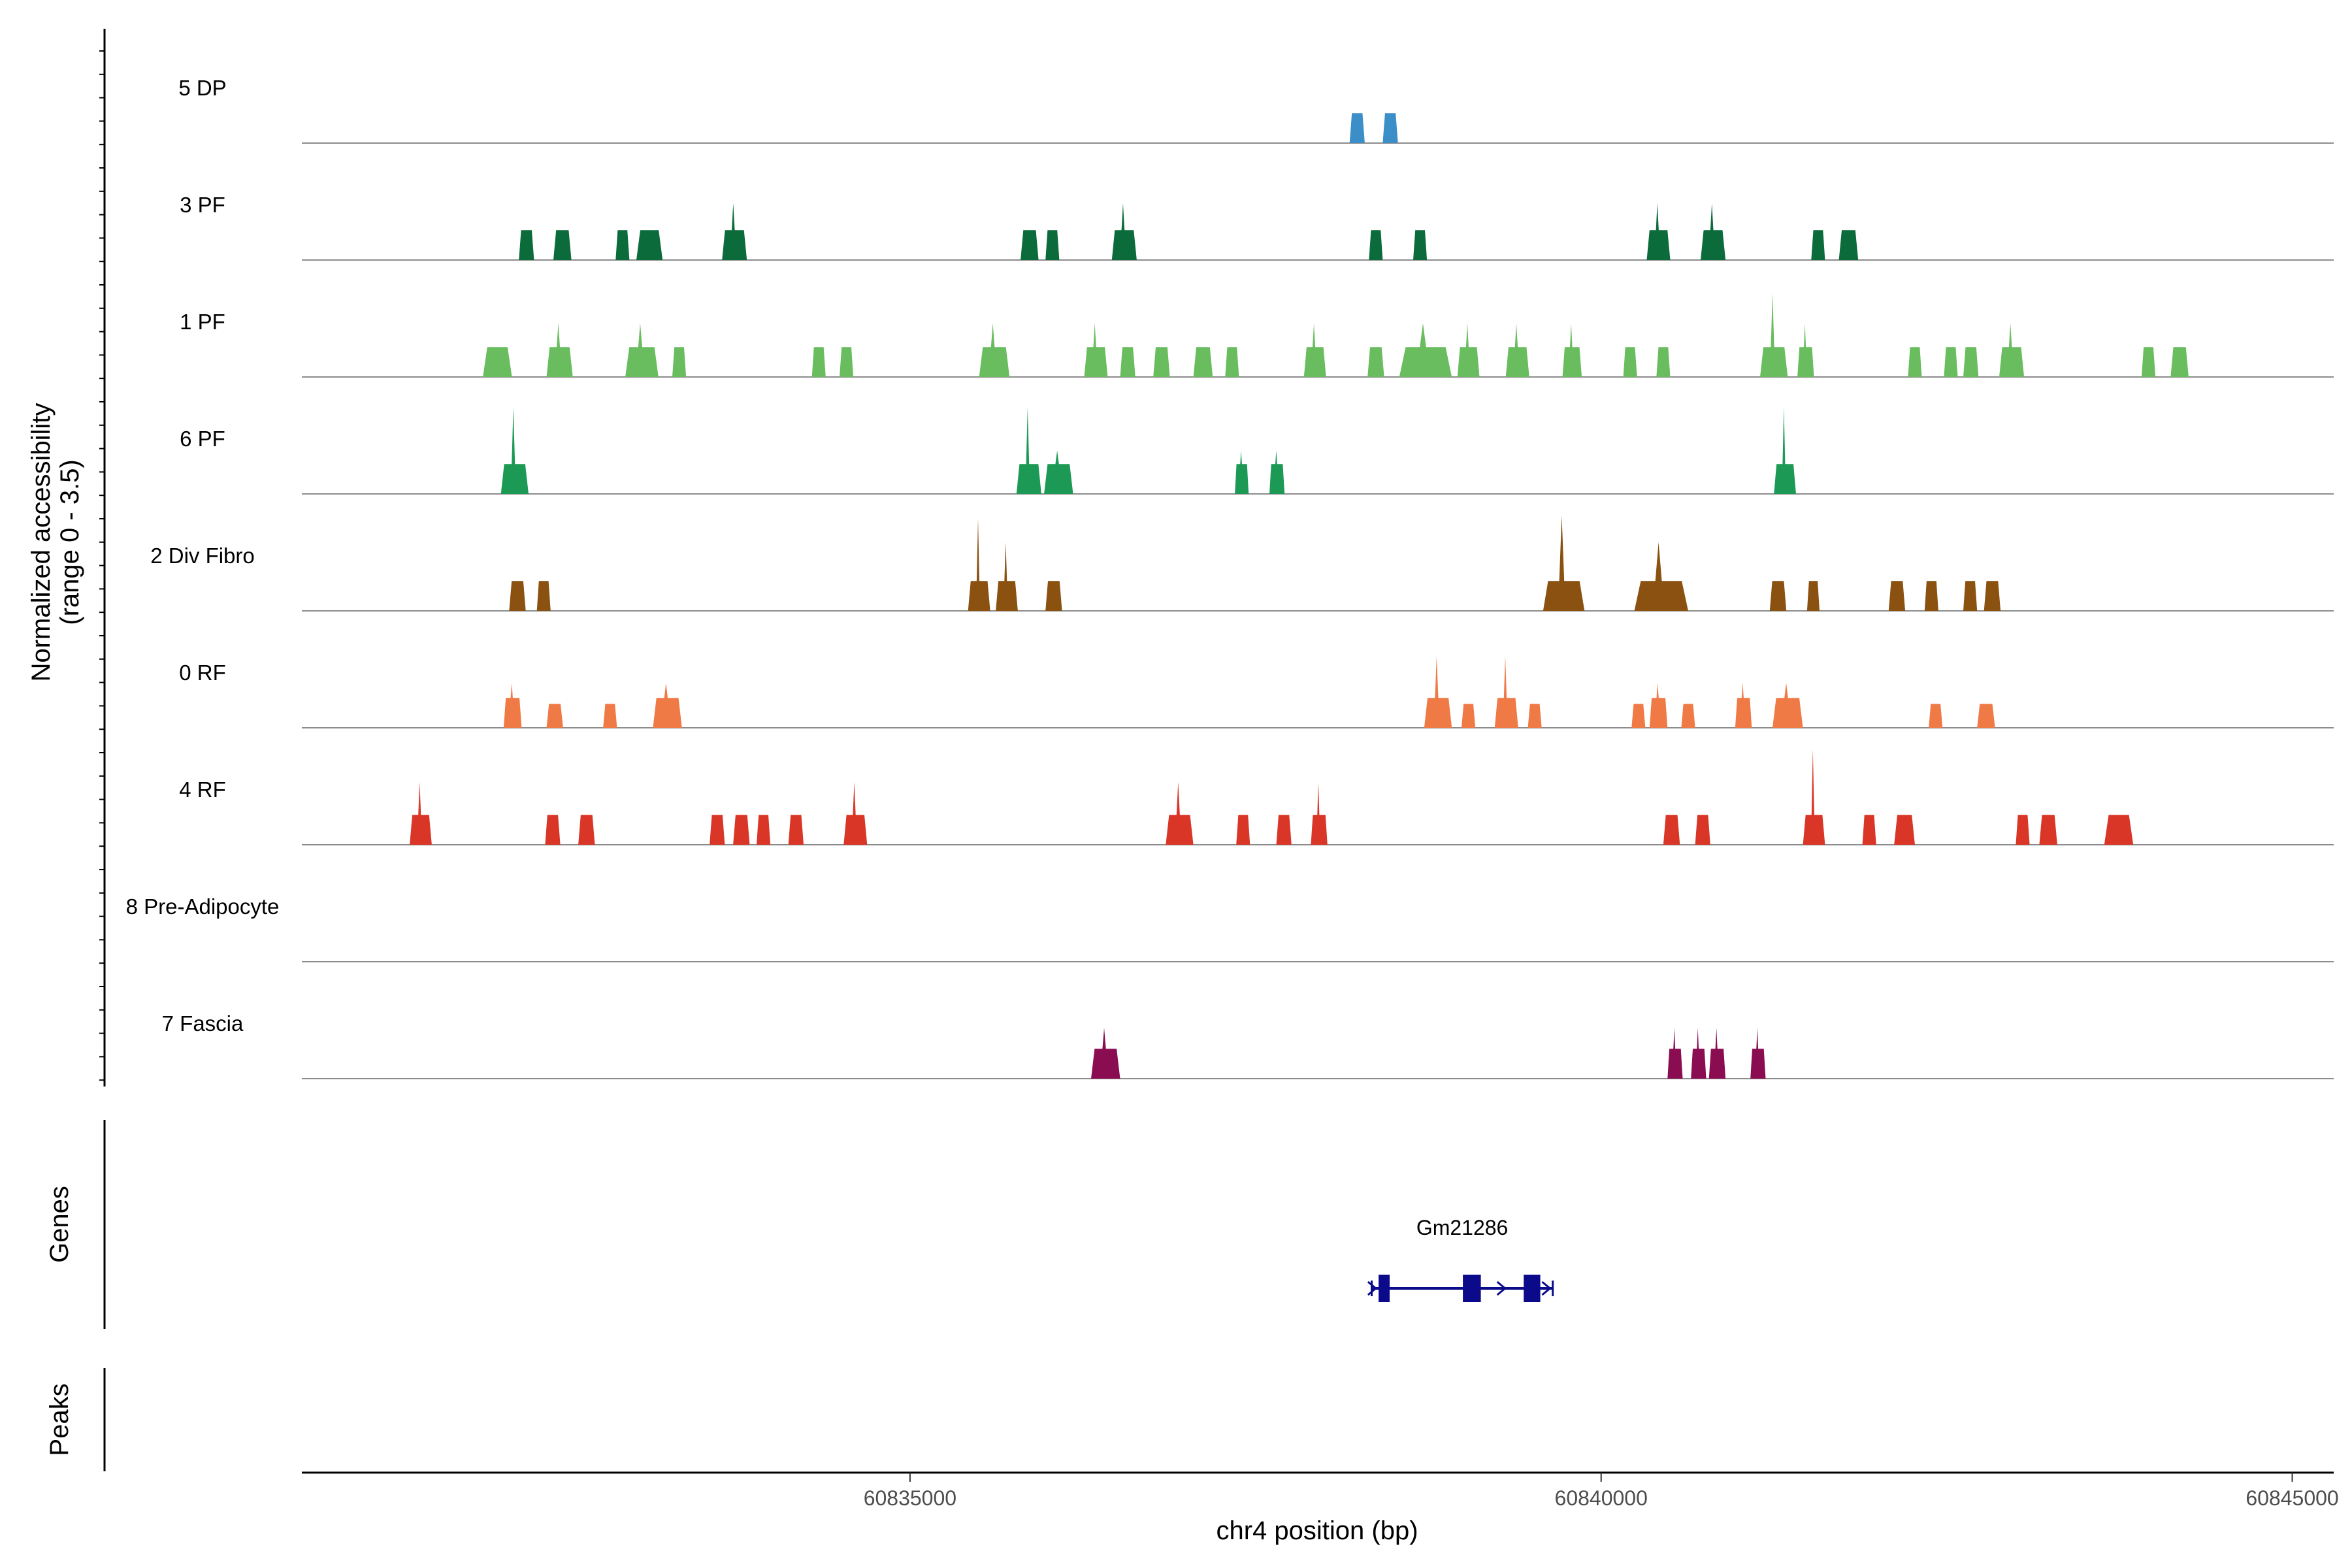 This screenshot has height=1568, width=2352. Describe the element at coordinates (1242, 563) in the screenshot. I see `track-2-div-fibro: 2 Div Fibro` at that location.